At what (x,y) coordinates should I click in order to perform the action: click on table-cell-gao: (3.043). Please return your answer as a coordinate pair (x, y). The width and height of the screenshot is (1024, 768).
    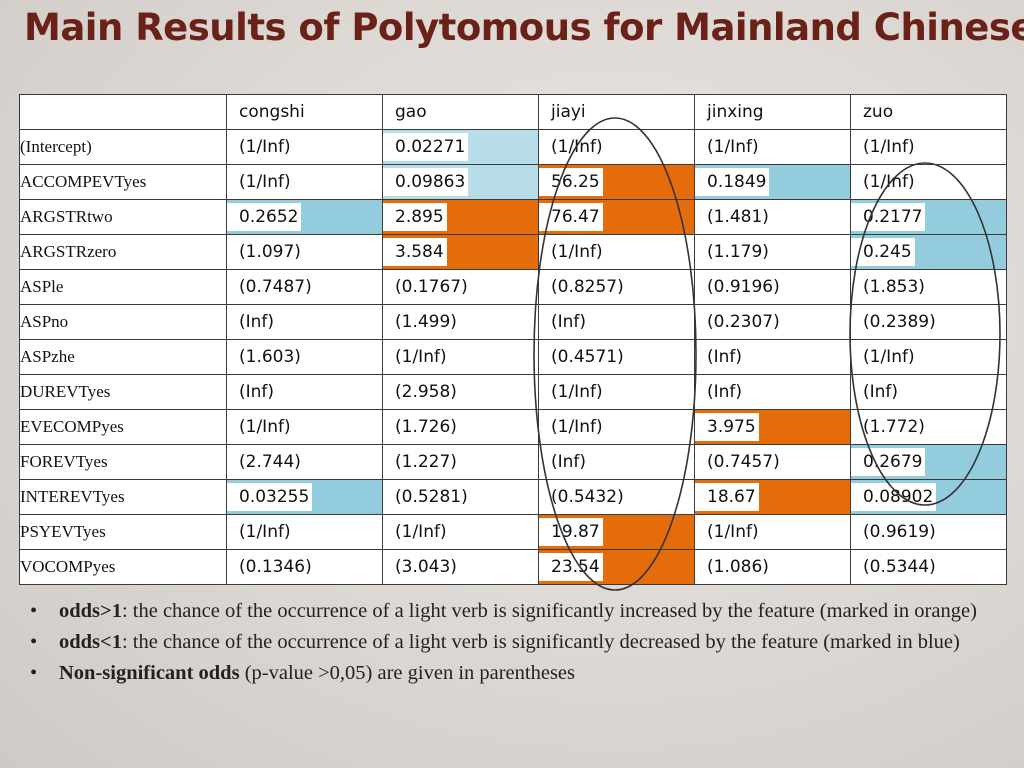
    Looking at the image, I should click on (460, 567).